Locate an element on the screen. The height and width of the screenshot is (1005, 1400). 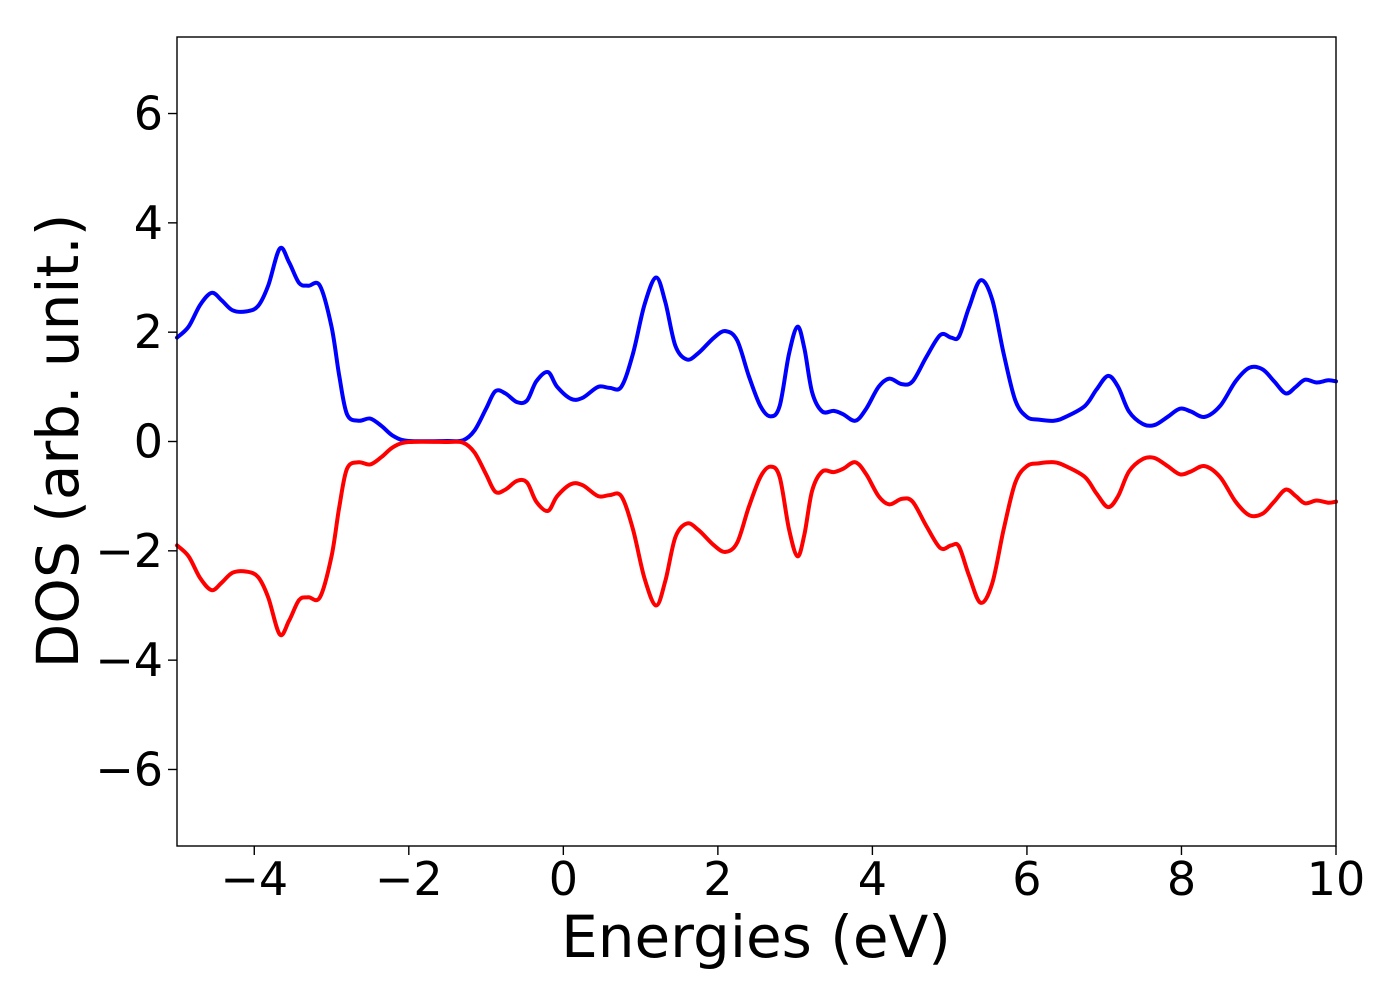
x-tick-label: 4 is located at coordinates (872, 879).